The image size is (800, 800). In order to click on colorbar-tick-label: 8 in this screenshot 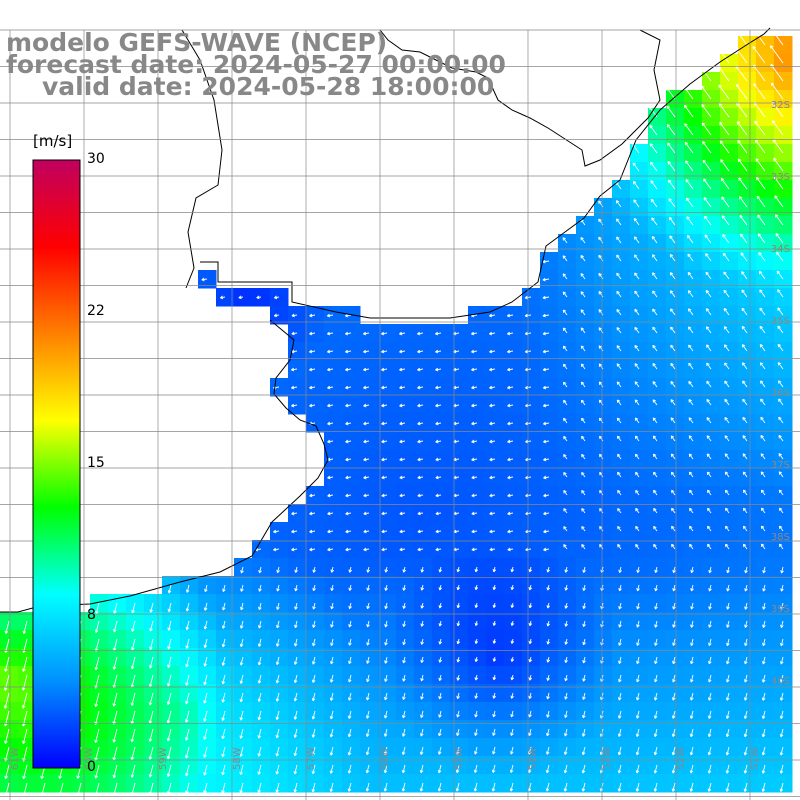, I will do `click(91, 615)`.